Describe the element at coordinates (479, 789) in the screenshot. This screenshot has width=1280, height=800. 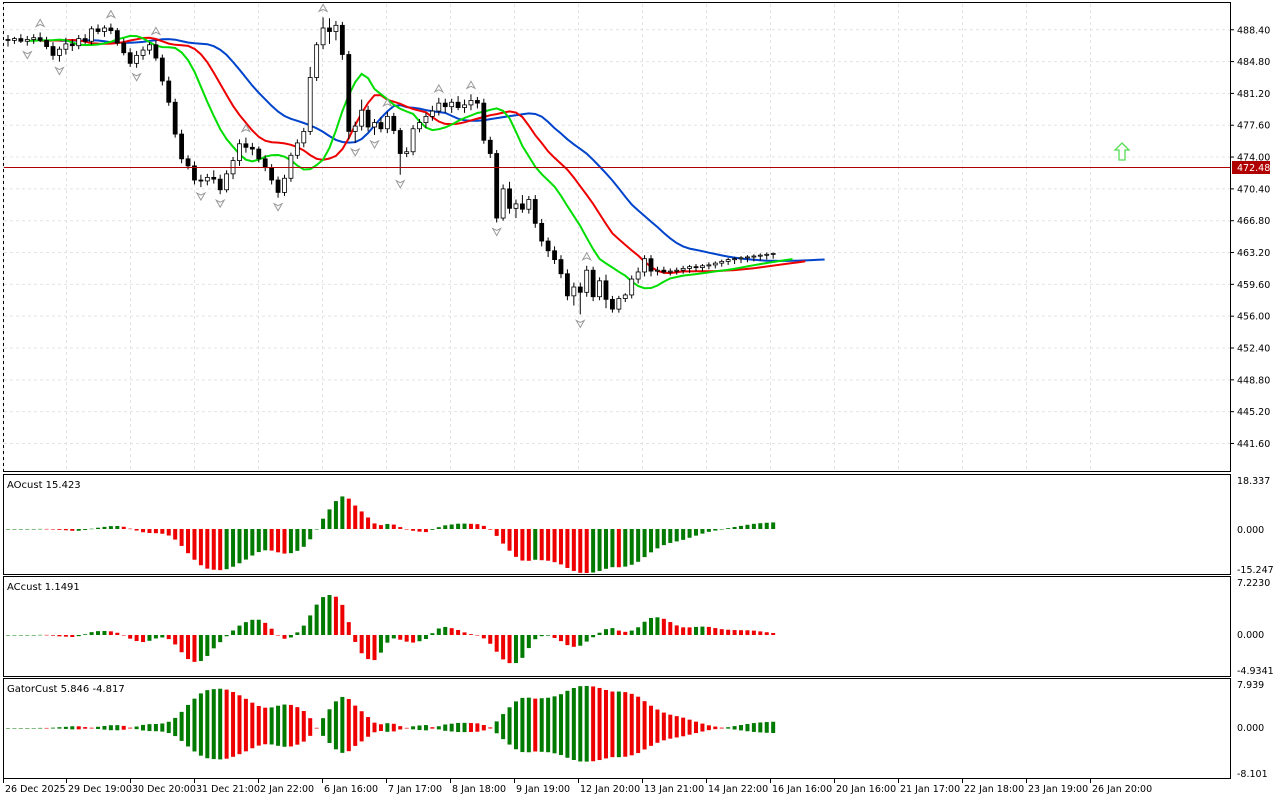
I see `time-axis-label: 8 Jan 18:00` at that location.